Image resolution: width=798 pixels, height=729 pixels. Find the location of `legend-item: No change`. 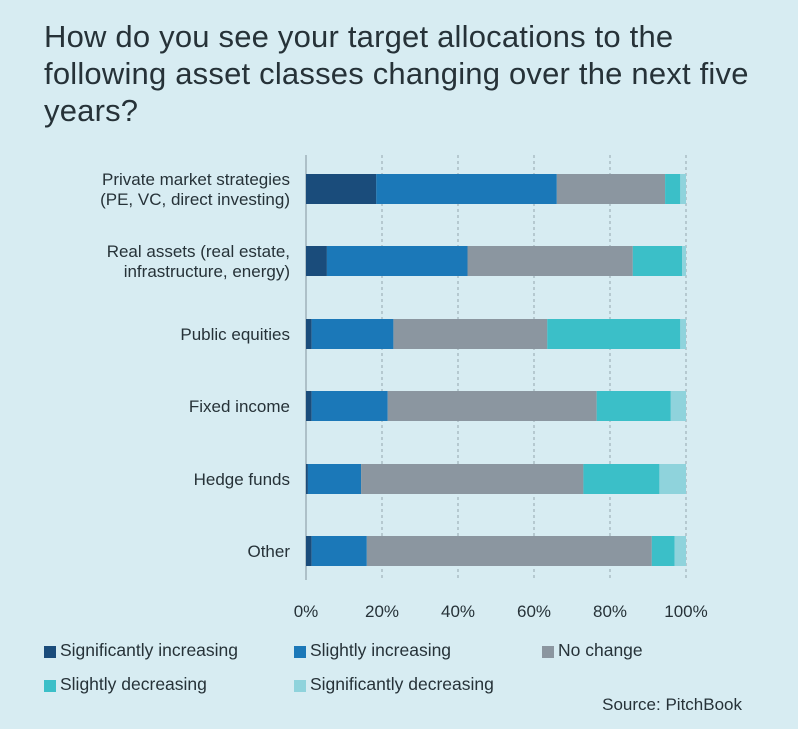

legend-item: No change is located at coordinates (592, 650).